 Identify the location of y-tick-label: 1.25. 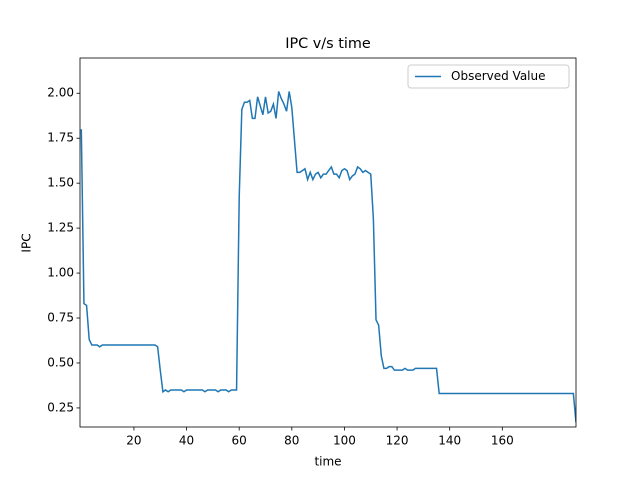
(60, 228).